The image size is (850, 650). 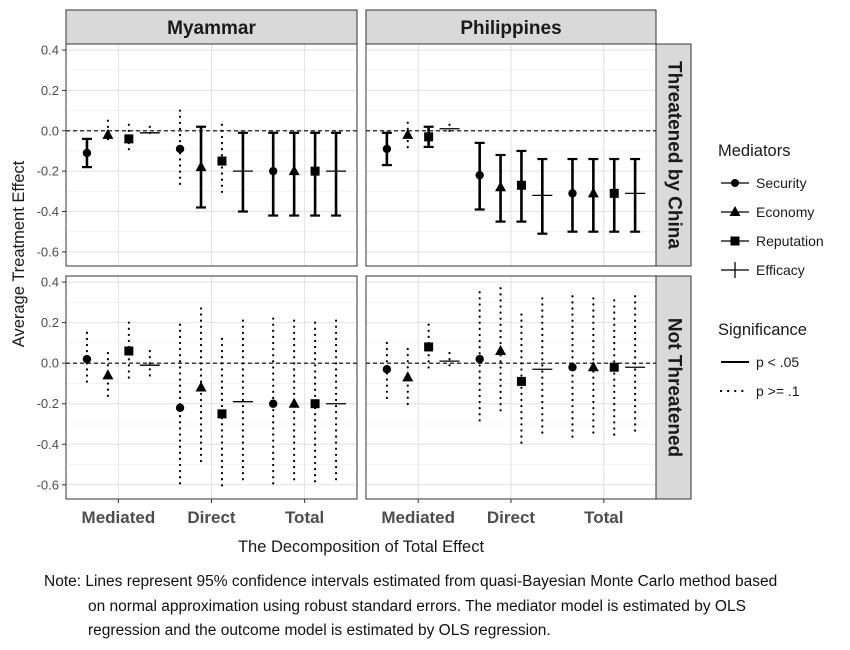 I want to click on legend-key-circle, so click(x=735, y=183).